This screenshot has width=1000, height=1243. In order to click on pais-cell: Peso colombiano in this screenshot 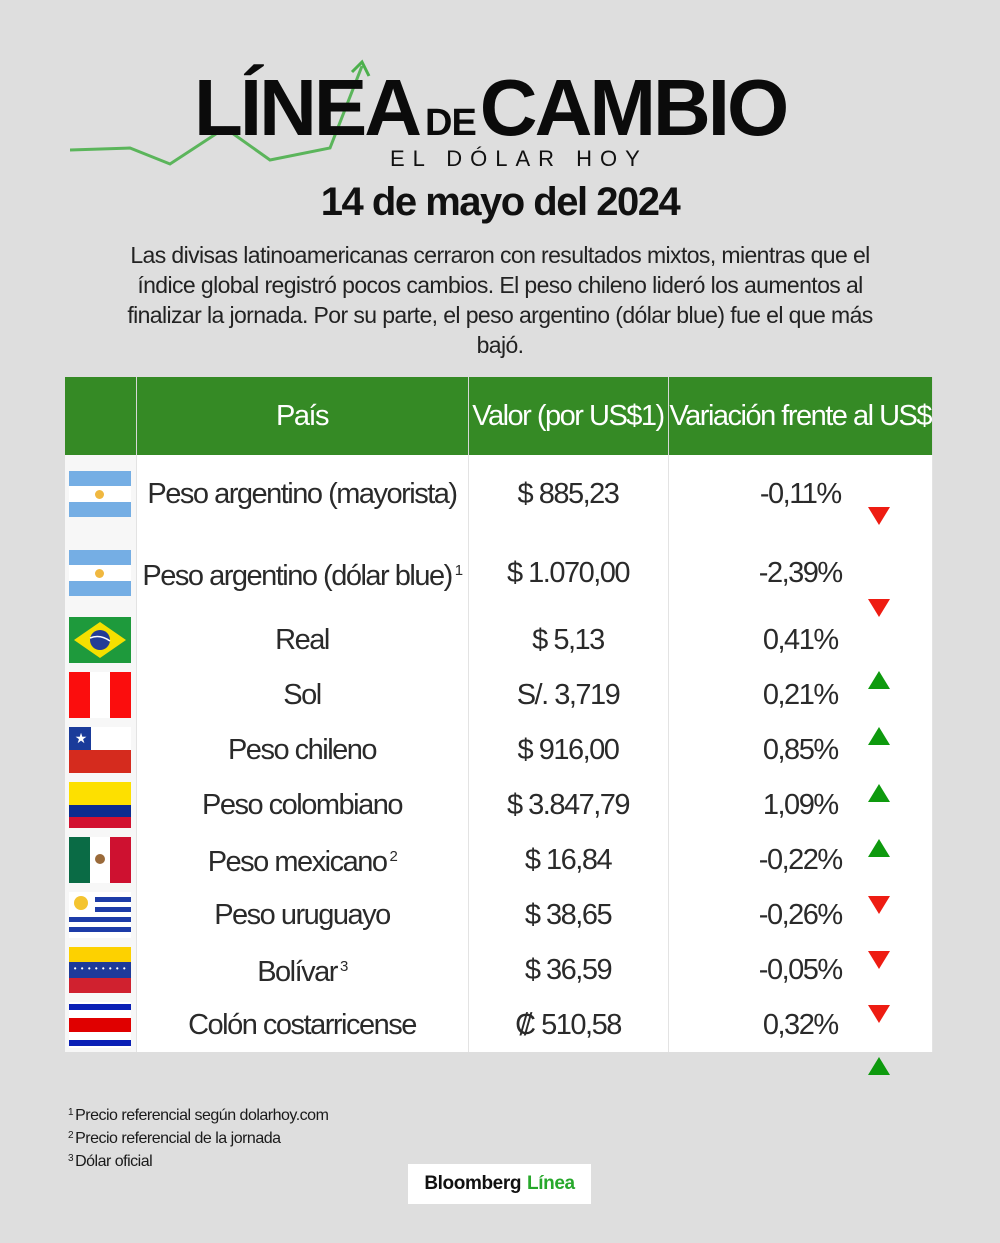, I will do `click(302, 804)`.